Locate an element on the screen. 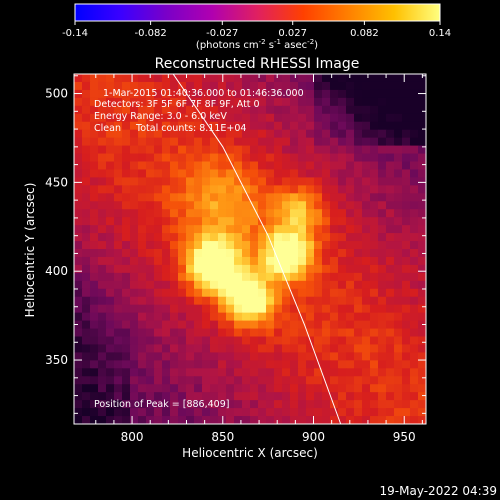 This screenshot has width=500, height=500. annotation-energy: Energy Range: 3.0 - 6.0 keV is located at coordinates (160, 116).